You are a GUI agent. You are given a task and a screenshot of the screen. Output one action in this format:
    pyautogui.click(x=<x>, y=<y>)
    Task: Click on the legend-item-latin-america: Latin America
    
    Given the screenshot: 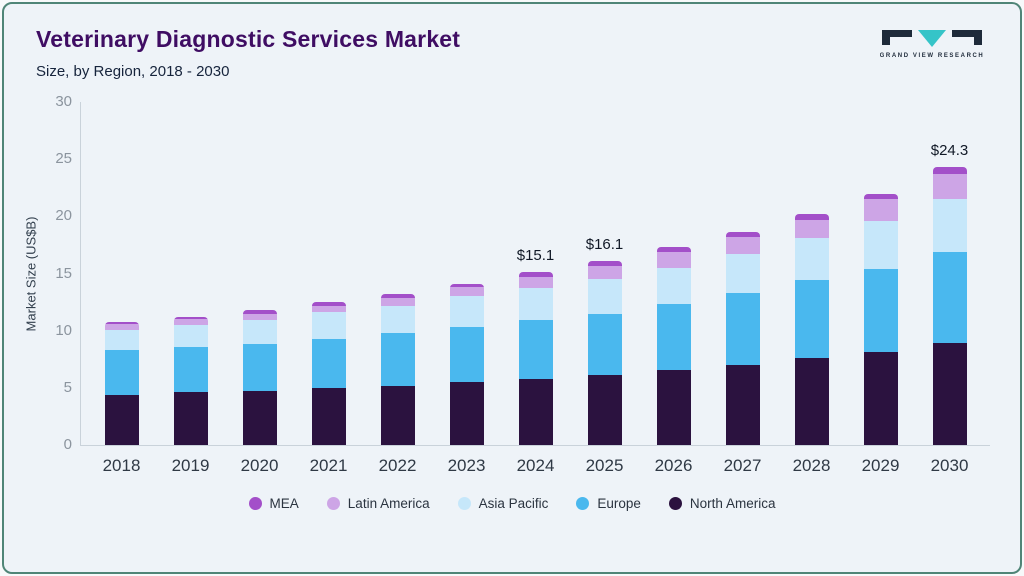 What is the action you would take?
    pyautogui.click(x=378, y=503)
    